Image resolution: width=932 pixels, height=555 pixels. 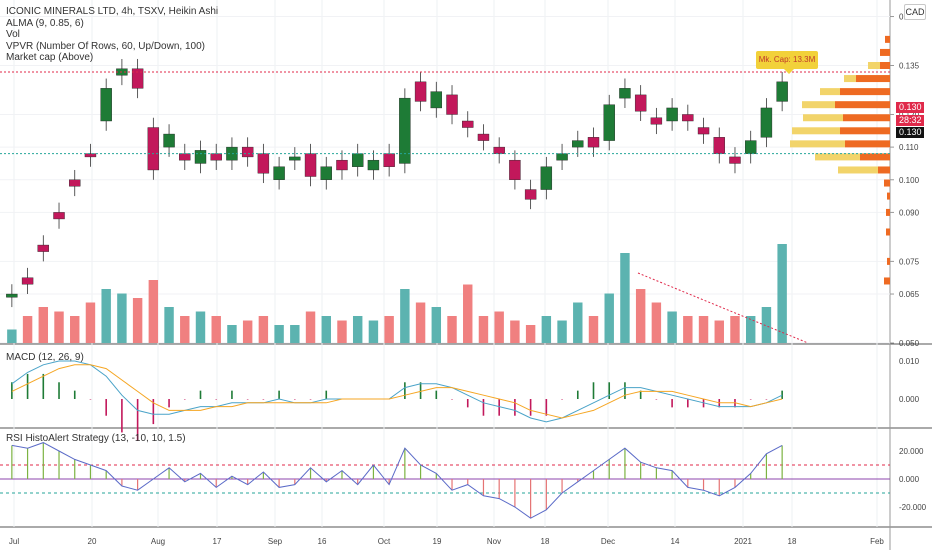 I want to click on x-tick-label: Jul, so click(x=14, y=541).